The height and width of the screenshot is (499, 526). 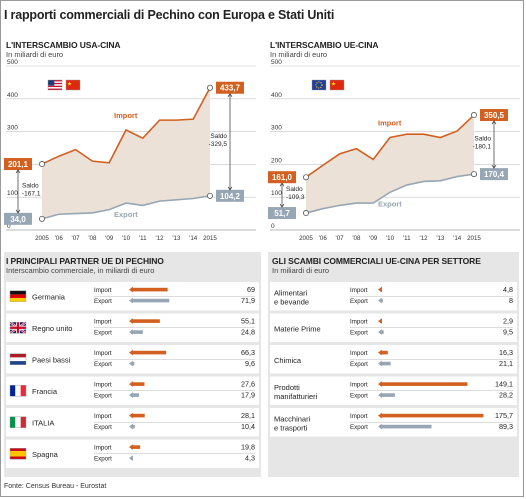 I want to click on usa-flag, so click(x=55, y=85).